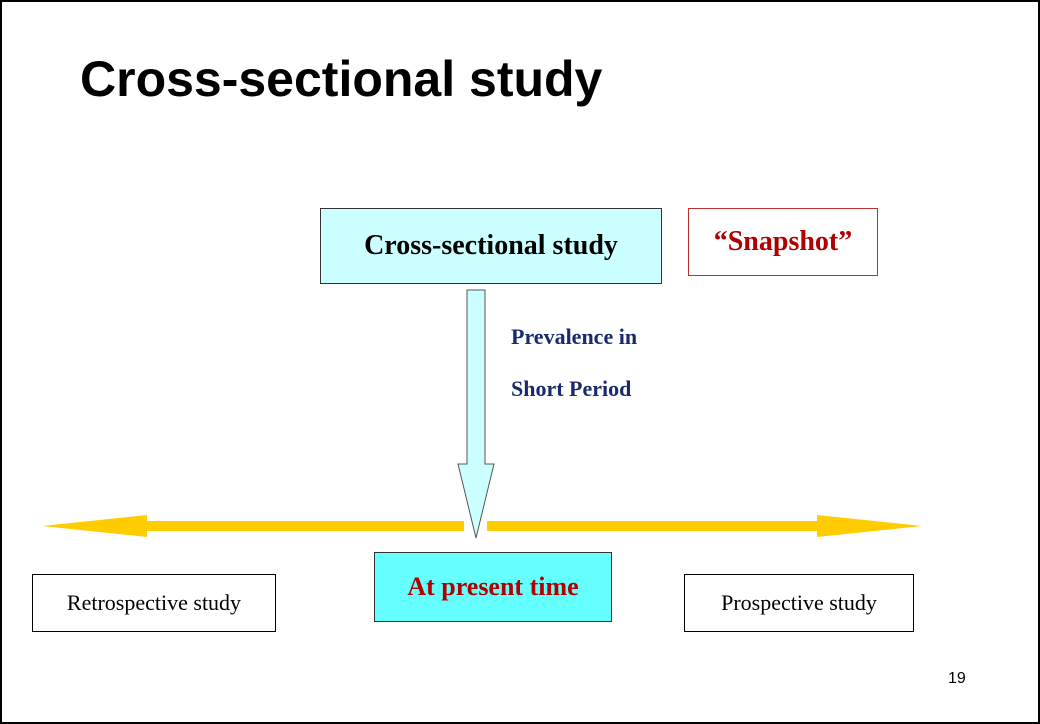 This screenshot has height=724, width=1040. What do you see at coordinates (476, 414) in the screenshot?
I see `down-arrow` at bounding box center [476, 414].